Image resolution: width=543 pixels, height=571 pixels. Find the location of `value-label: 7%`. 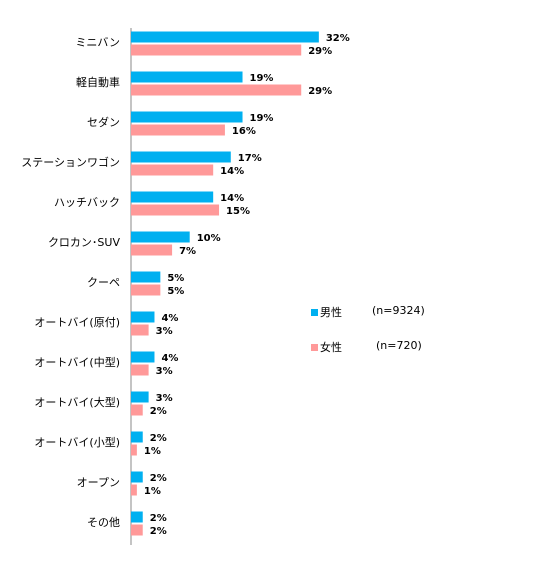

value-label: 7% is located at coordinates (187, 251).